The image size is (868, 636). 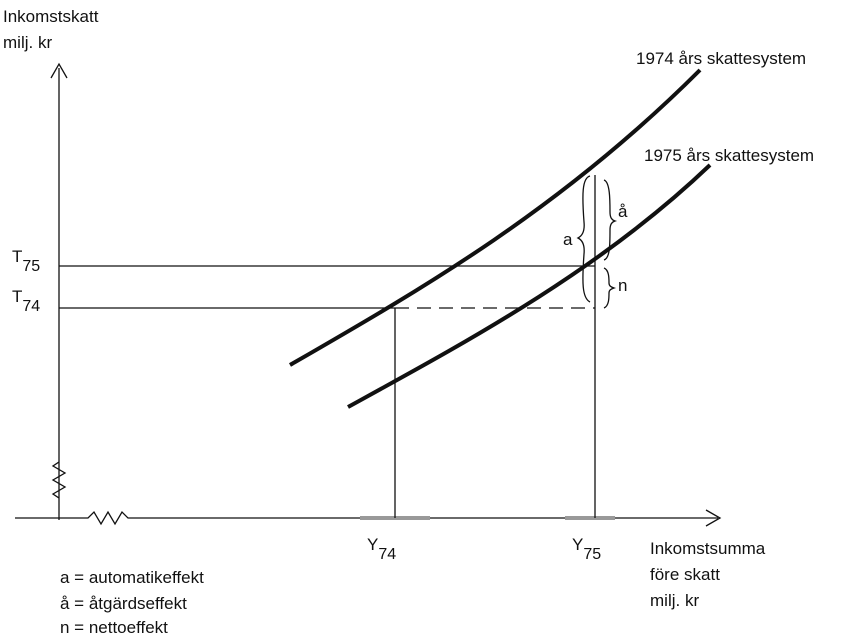 I want to click on curve-label: 1975 års skattesystem, so click(x=729, y=155).